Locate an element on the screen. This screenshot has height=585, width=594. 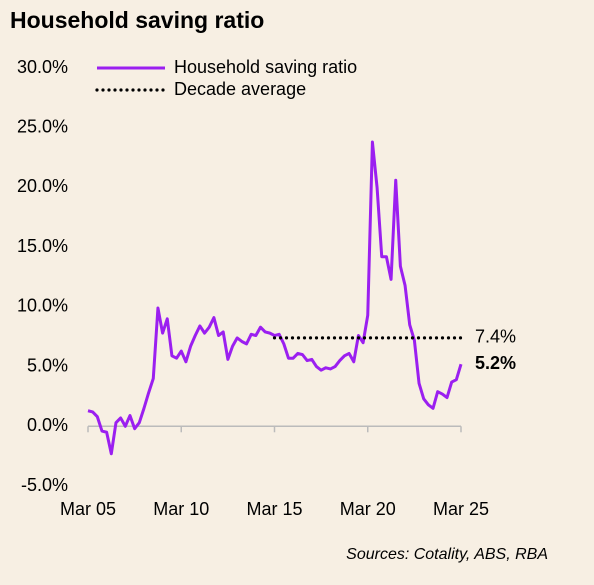
y-tick-label: -5.0% is located at coordinates (44, 485).